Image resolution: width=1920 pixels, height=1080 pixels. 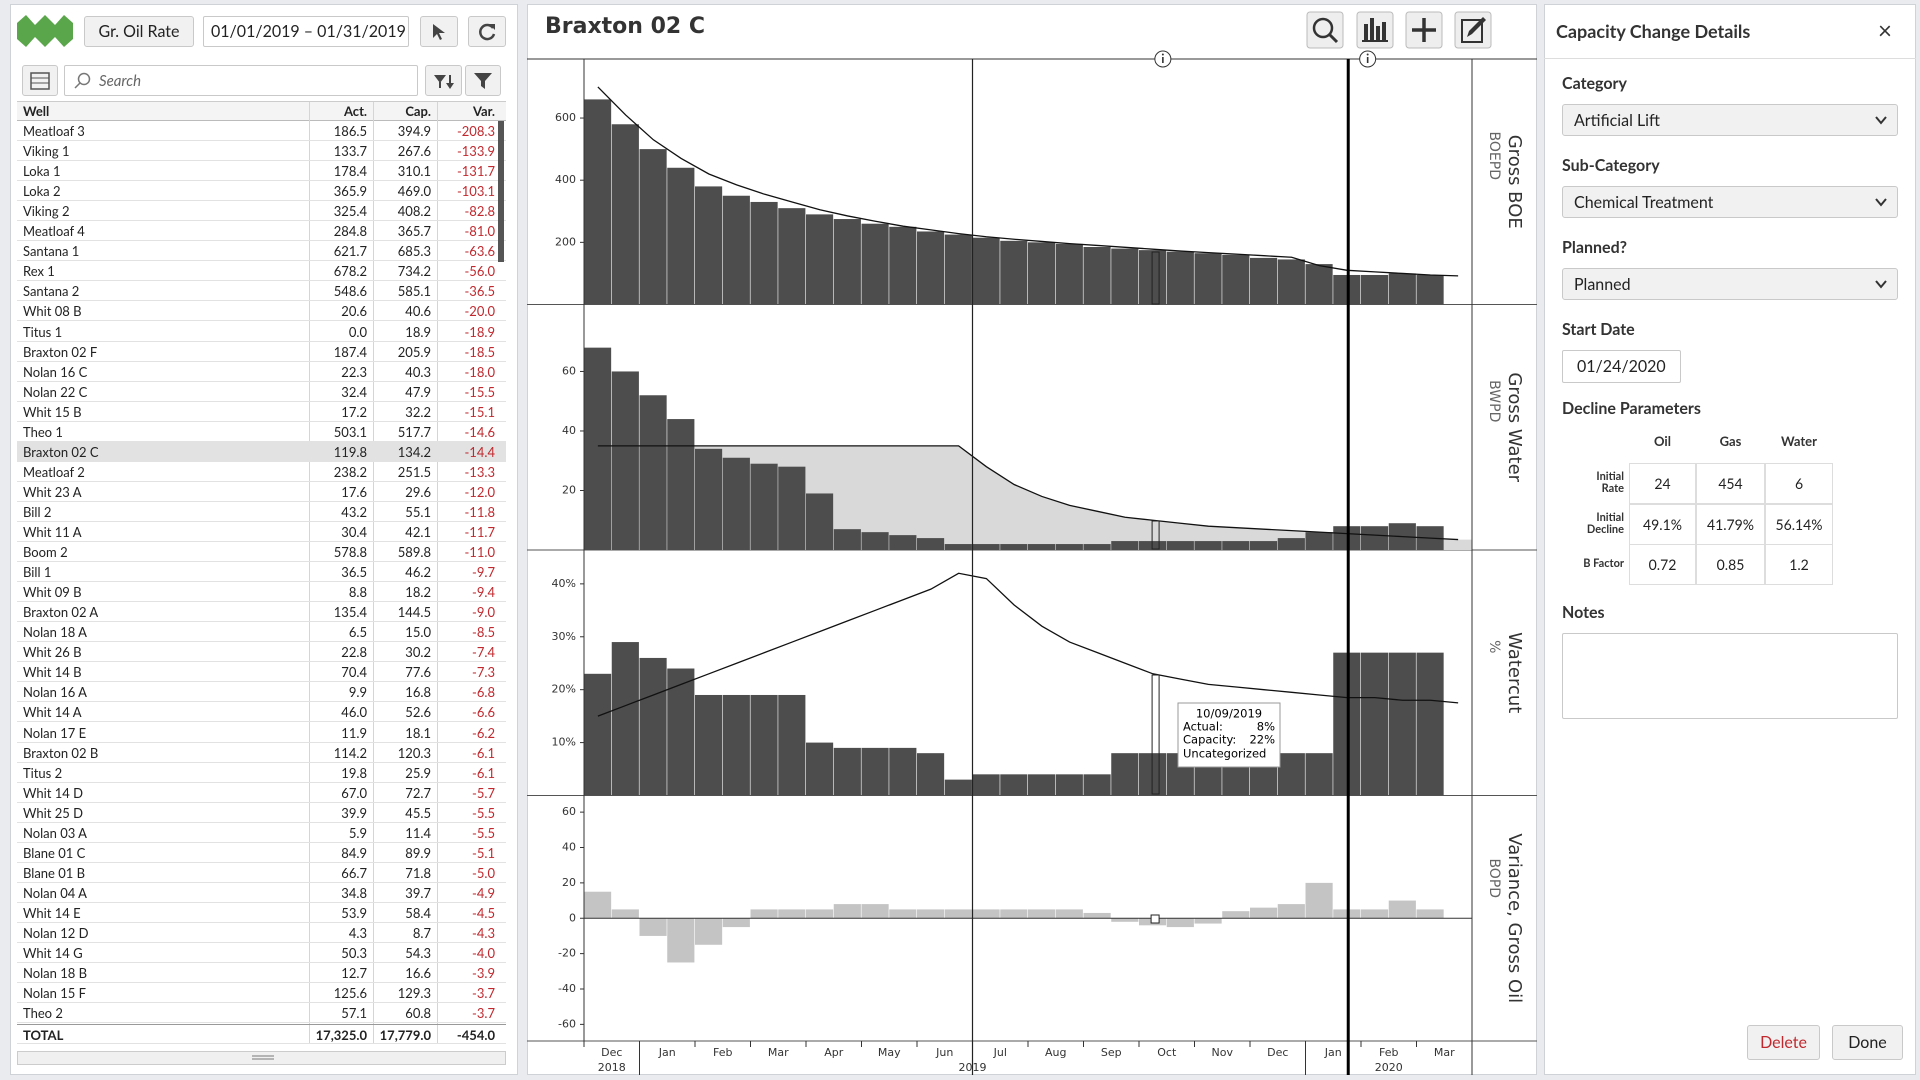 What do you see at coordinates (261, 392) in the screenshot?
I see `well-row: Nolan 22 C 32.4 47.9 -15.5` at bounding box center [261, 392].